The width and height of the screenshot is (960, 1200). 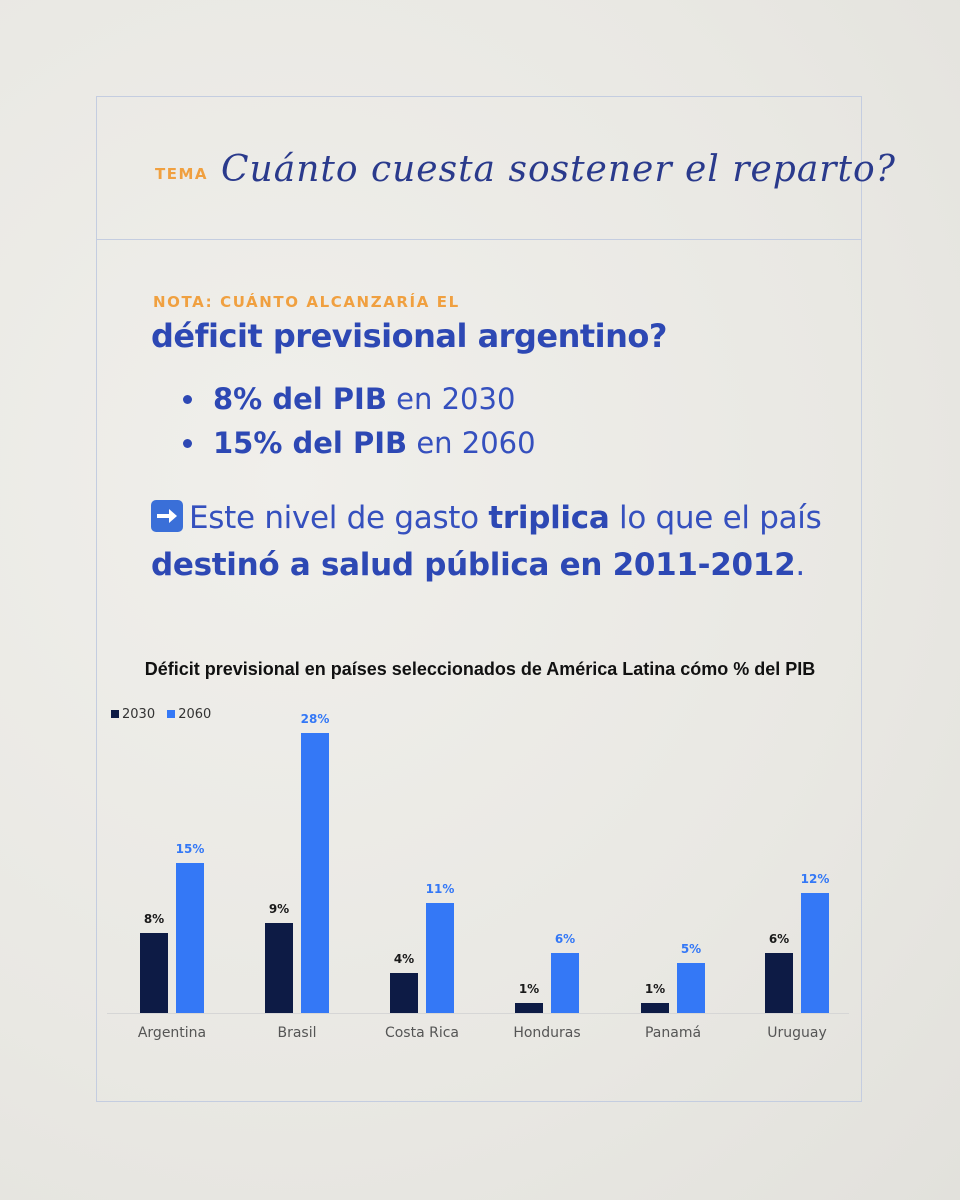 What do you see at coordinates (296, 1033) in the screenshot?
I see `x-tick-label-1: Brasil` at bounding box center [296, 1033].